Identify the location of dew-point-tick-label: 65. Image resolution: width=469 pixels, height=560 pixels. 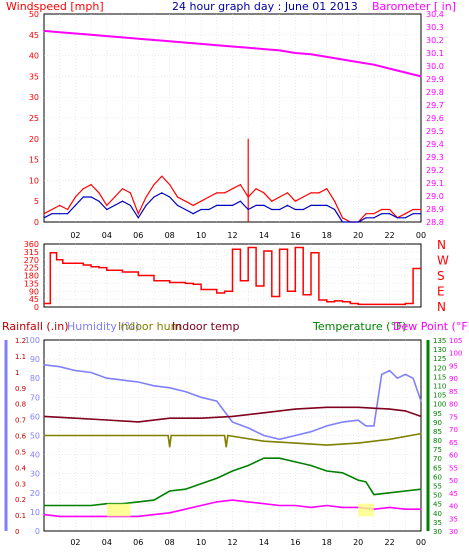
(453, 443).